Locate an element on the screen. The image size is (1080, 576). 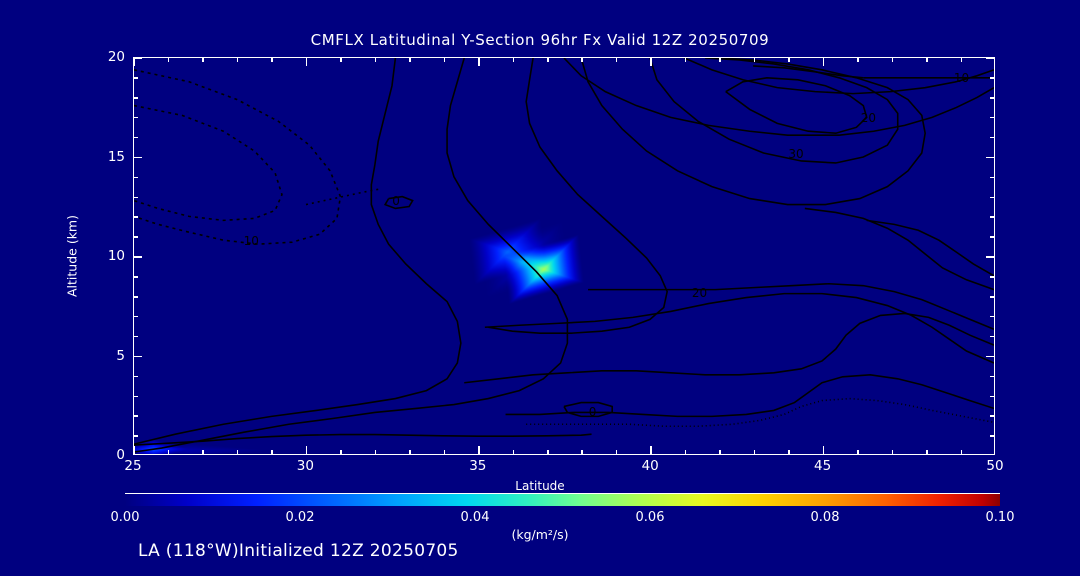
c-20-band is located at coordinates (739, 328).